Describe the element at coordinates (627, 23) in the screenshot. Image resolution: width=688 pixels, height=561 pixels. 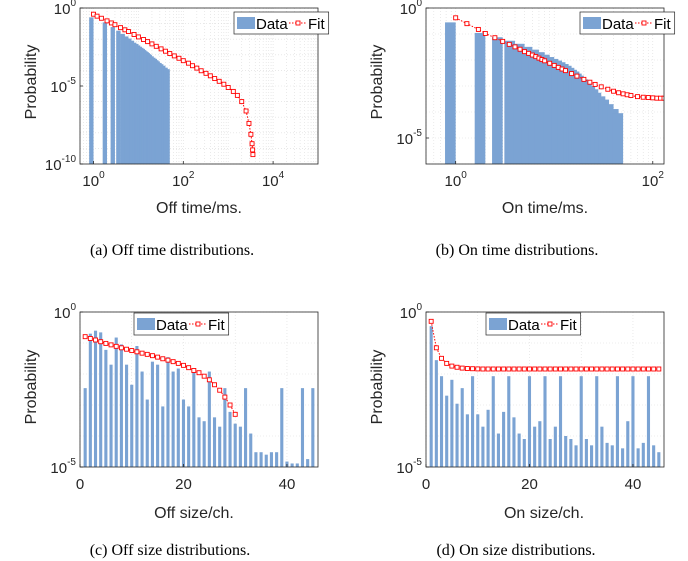
I see `legend-b: Data Fit` at that location.